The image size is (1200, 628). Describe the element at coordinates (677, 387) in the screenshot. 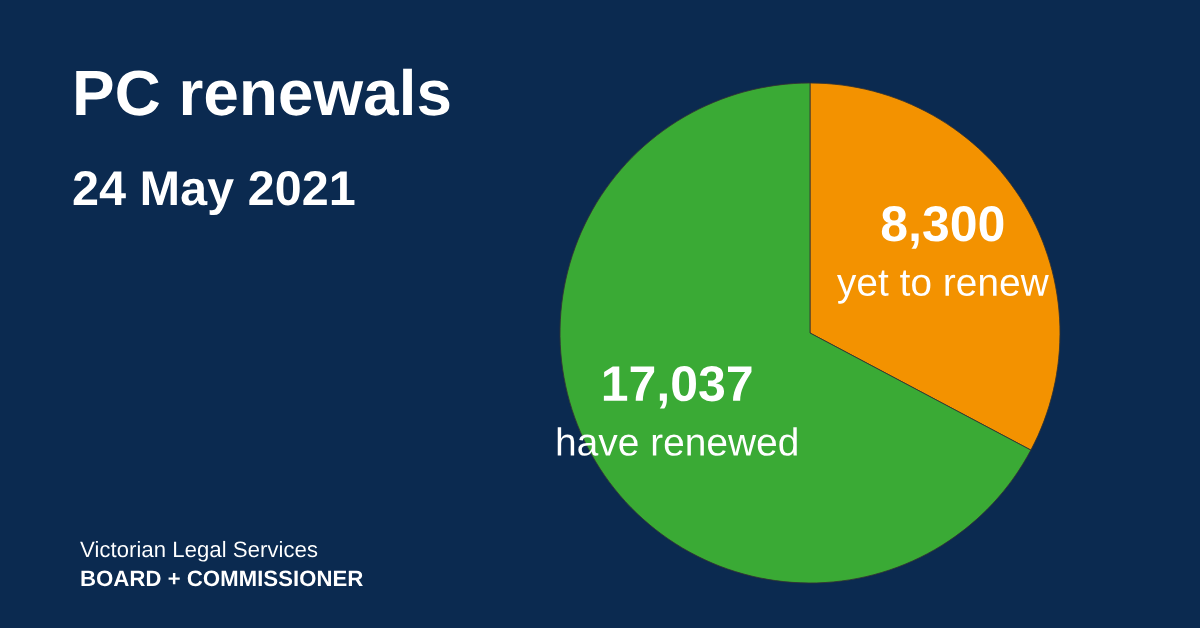

I see `data-label: 17,037` at that location.